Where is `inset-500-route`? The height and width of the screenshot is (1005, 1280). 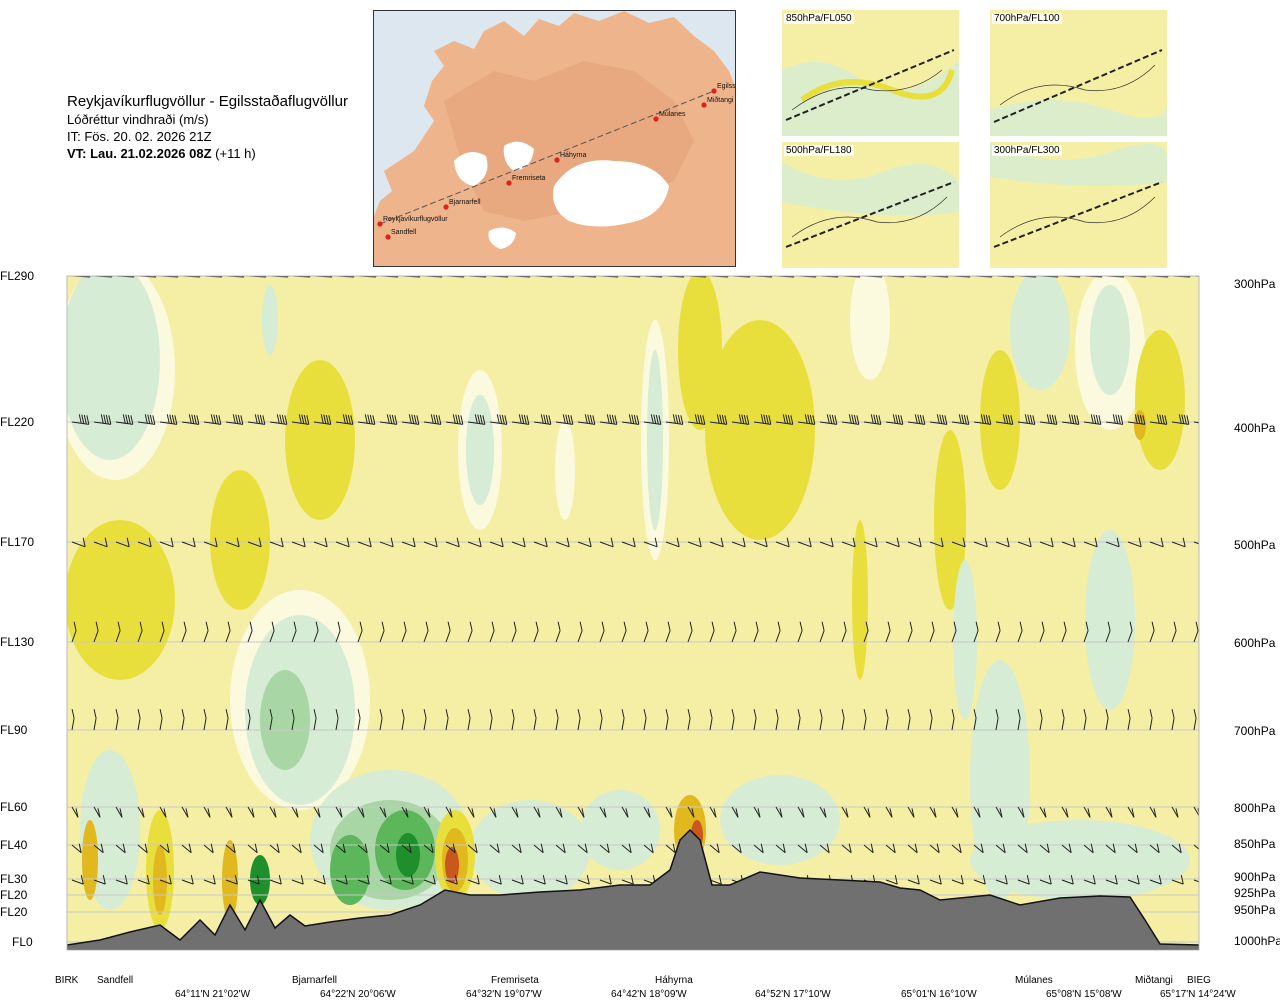 inset-500-route is located at coordinates (870, 214).